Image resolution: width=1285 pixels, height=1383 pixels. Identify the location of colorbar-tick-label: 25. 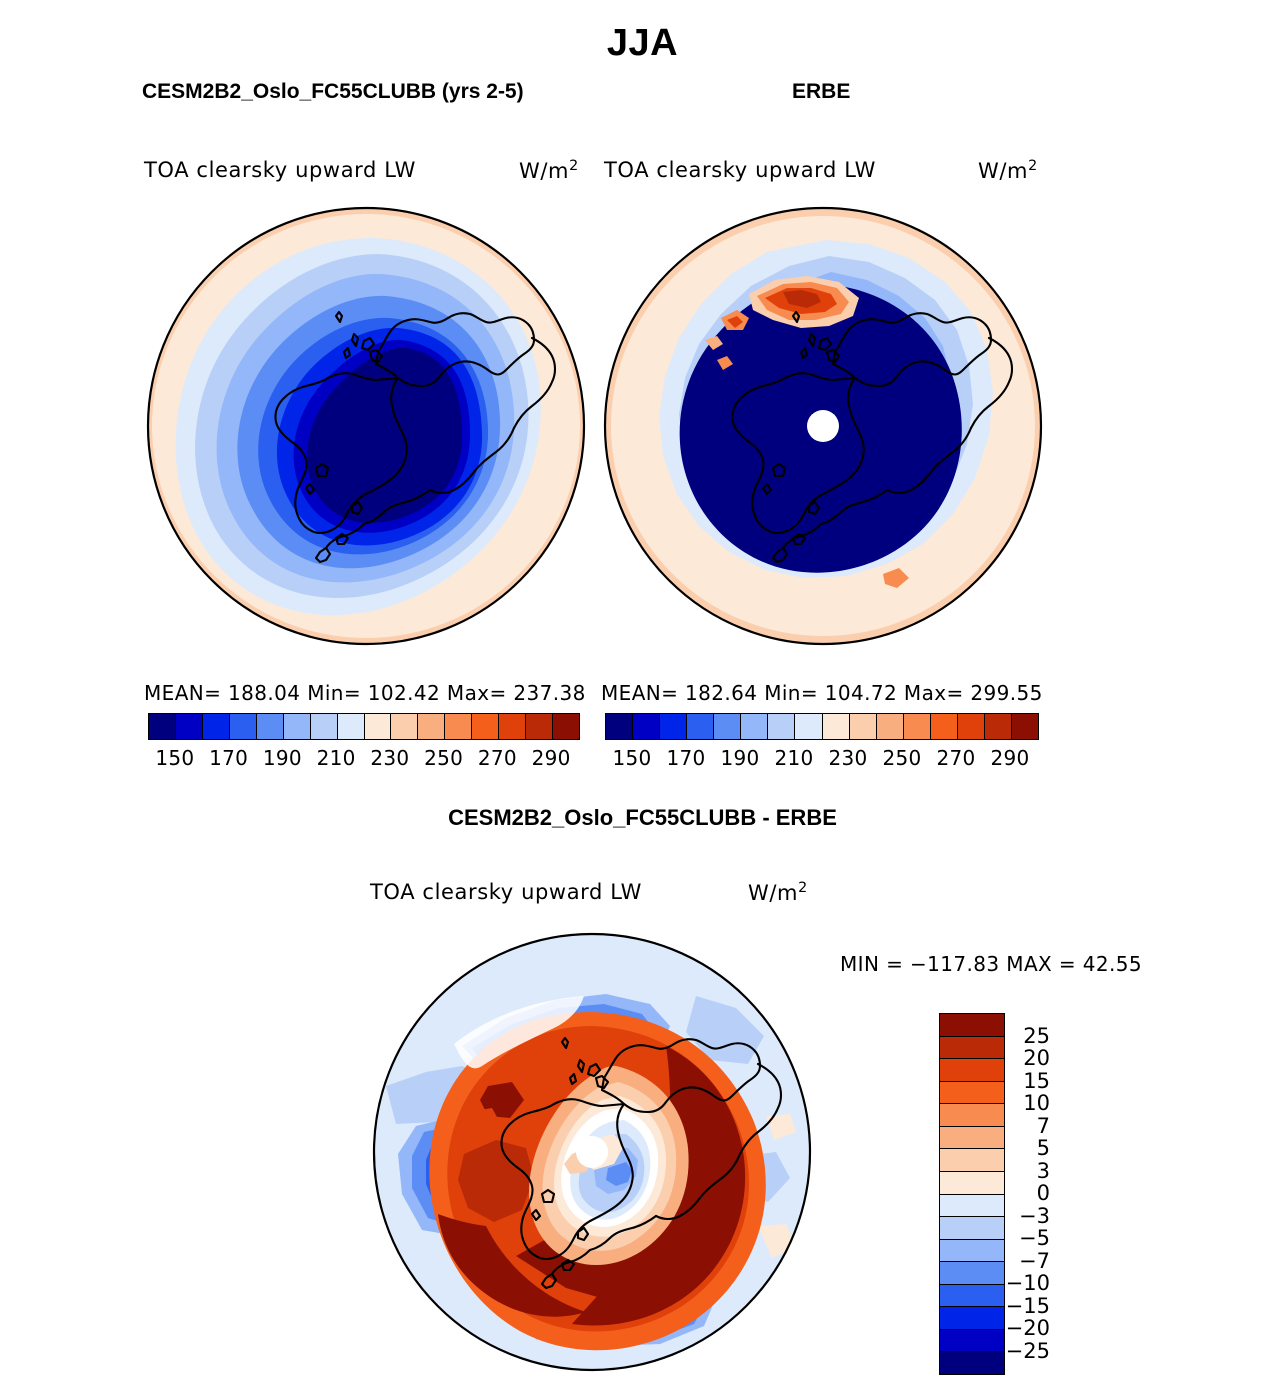
(1036, 1035).